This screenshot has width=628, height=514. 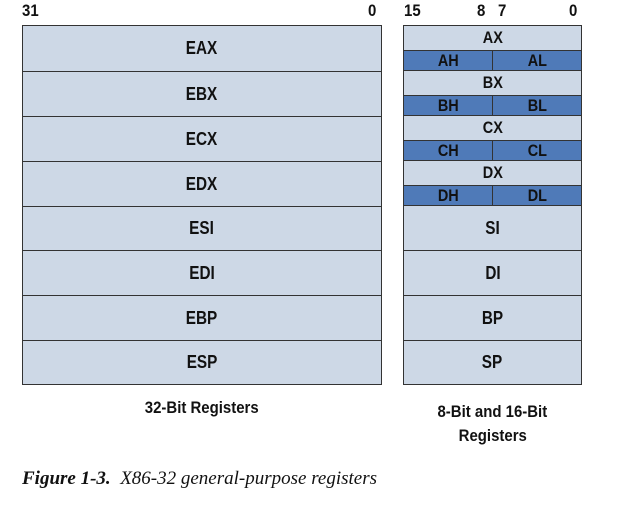 I want to click on caption-line-2: Registers, so click(x=492, y=435).